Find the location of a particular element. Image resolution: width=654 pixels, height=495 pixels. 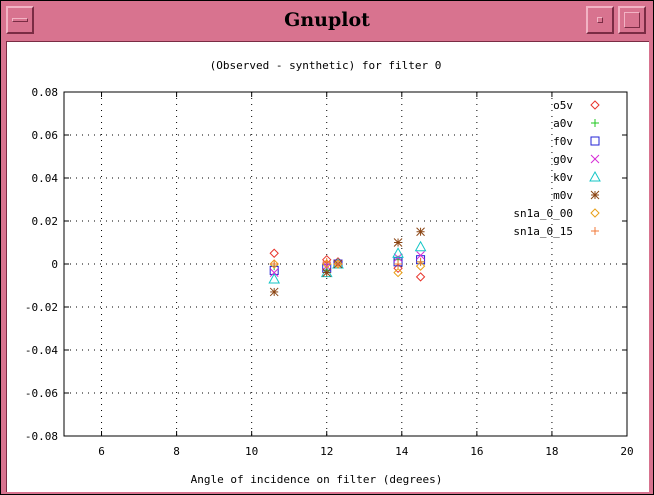

minimize-button is located at coordinates (600, 20).